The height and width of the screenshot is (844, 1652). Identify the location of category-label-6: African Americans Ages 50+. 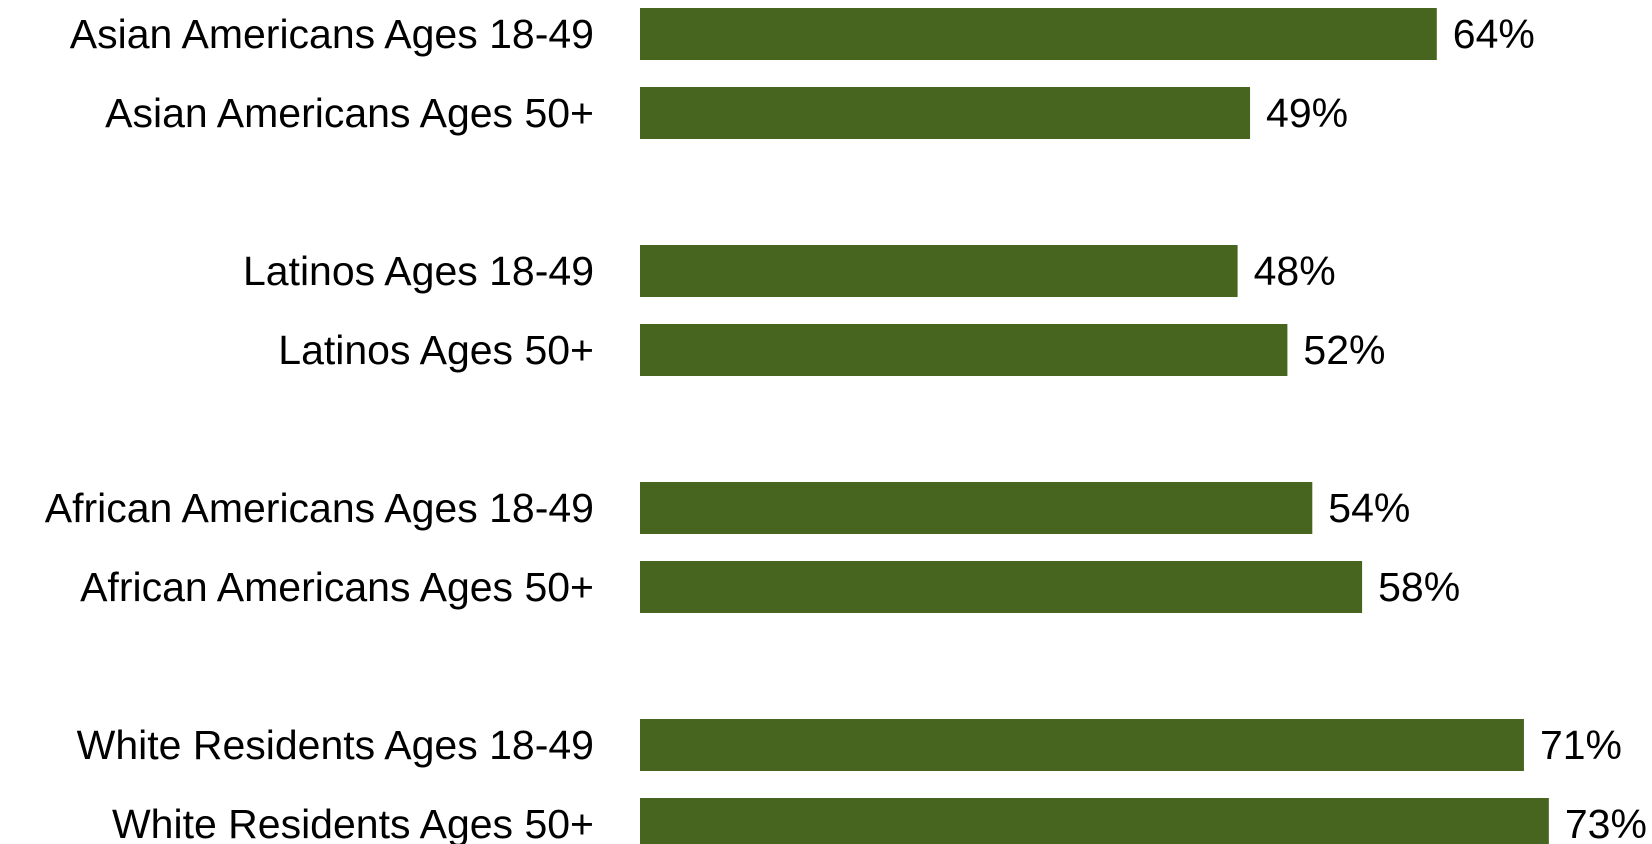
(337, 587).